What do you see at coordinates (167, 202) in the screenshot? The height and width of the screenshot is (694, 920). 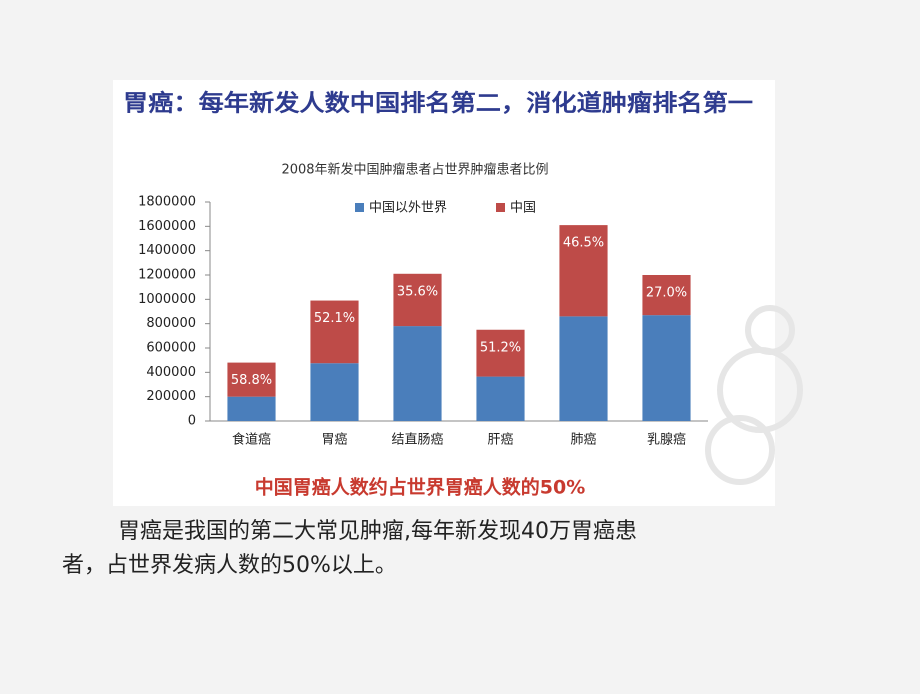 I see `y-tick-label: 1800000` at bounding box center [167, 202].